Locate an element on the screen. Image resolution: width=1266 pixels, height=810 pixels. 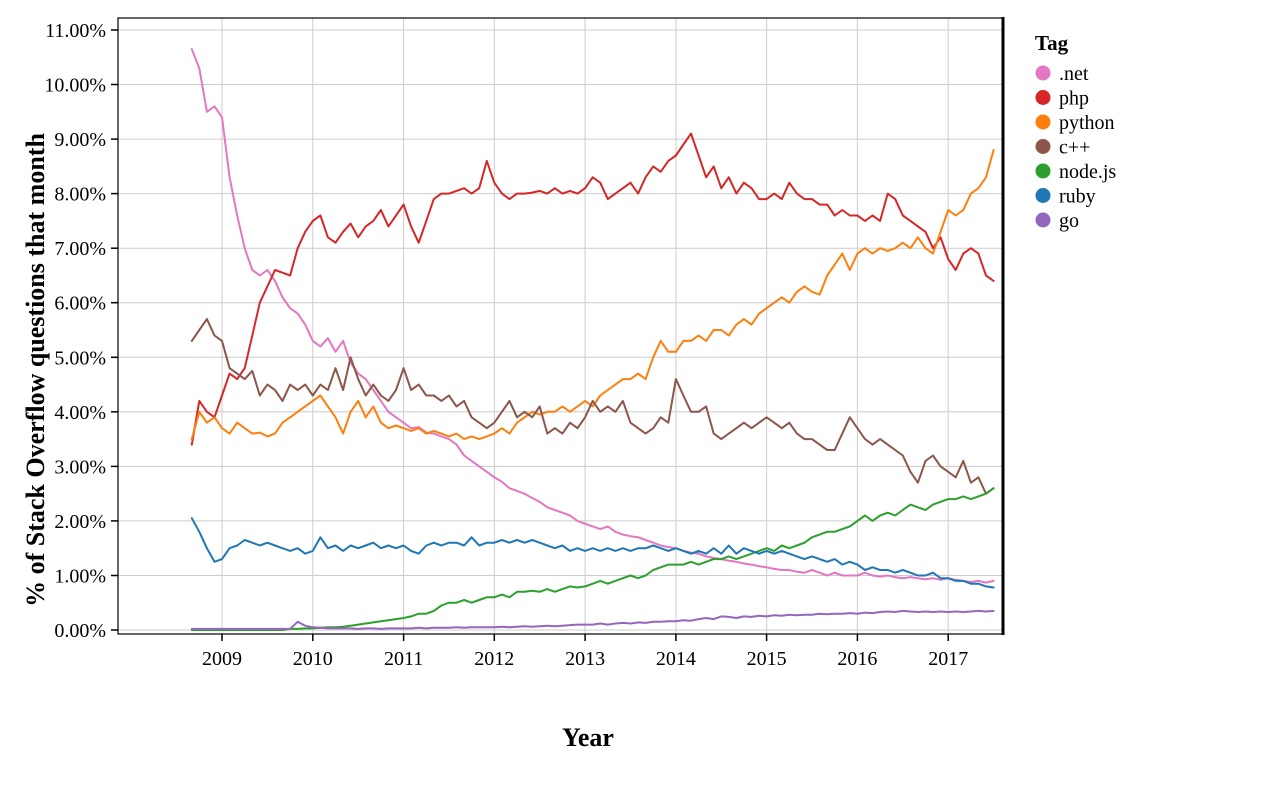
y-tick-label: 2.00% is located at coordinates (80, 522).